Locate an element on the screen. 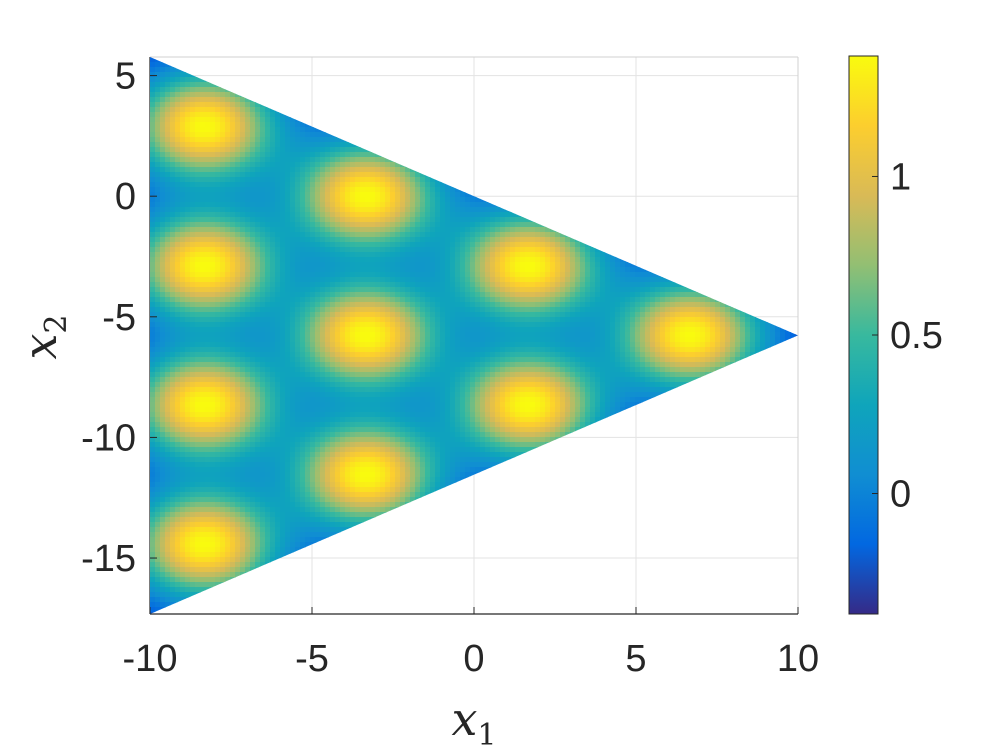  x-axis-label-subscript: 1 is located at coordinates (486, 732).